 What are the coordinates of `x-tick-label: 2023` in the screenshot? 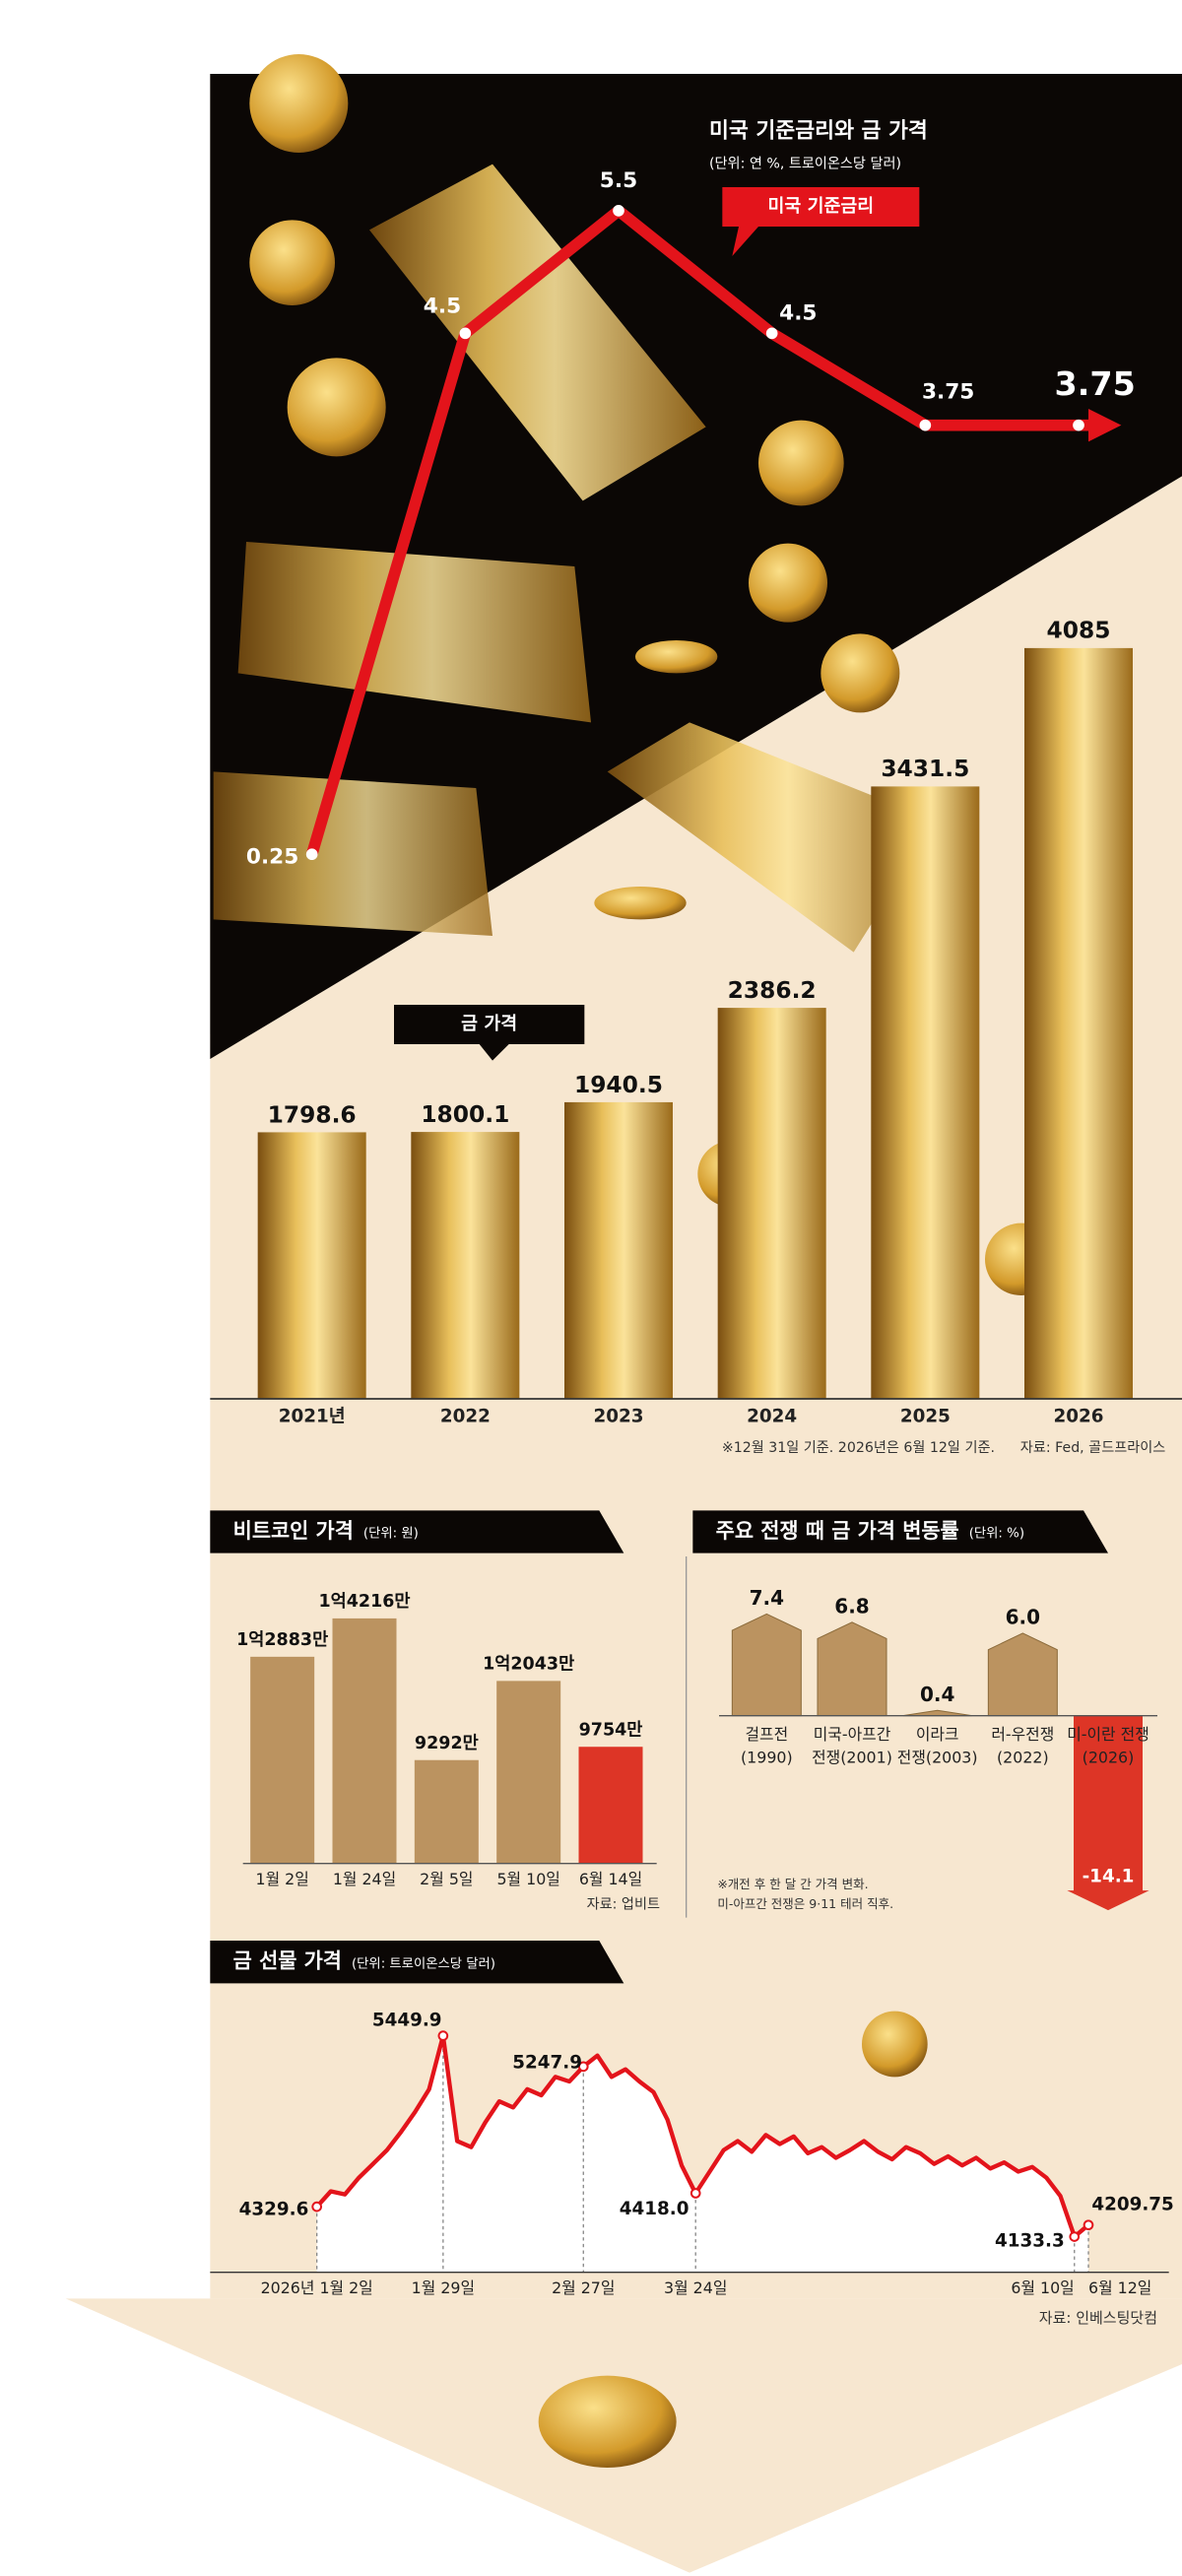 It's located at (618, 1416).